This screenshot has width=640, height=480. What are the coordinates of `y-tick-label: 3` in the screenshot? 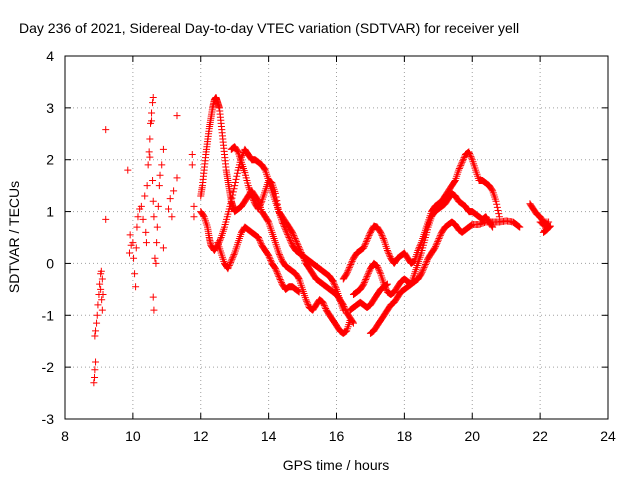 It's located at (50, 108).